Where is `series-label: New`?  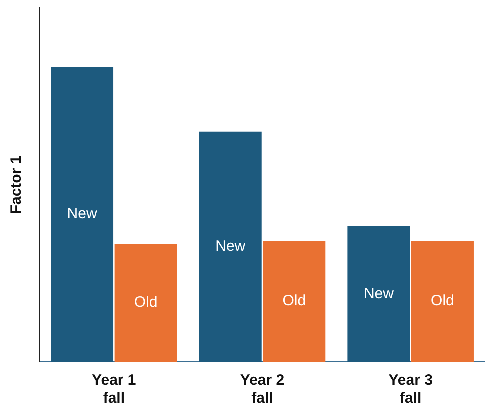
series-label: New is located at coordinates (82, 214).